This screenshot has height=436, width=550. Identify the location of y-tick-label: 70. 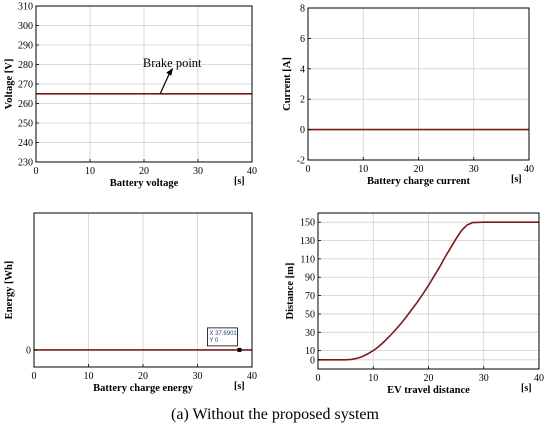
(310, 296).